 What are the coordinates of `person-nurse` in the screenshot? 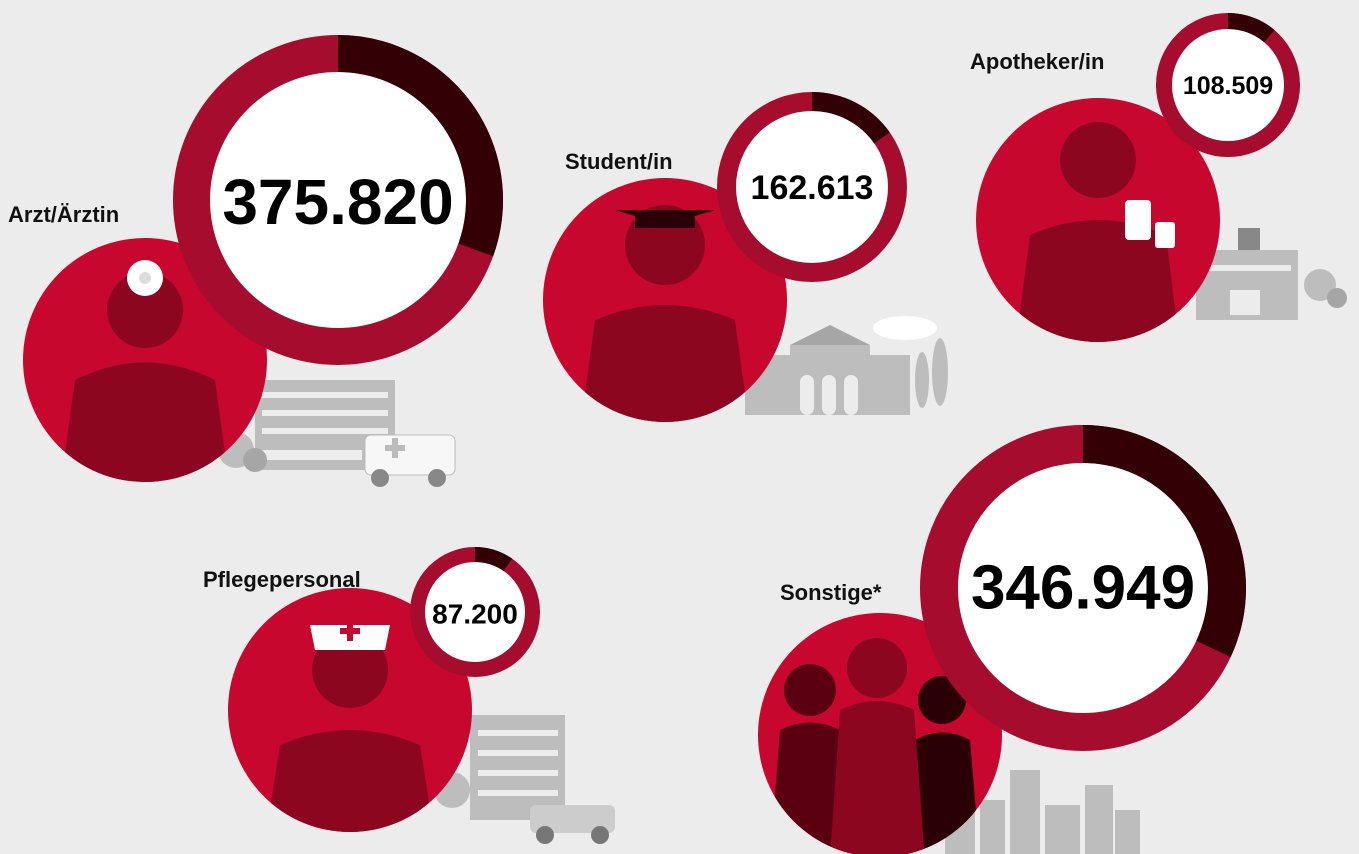 It's located at (350, 710).